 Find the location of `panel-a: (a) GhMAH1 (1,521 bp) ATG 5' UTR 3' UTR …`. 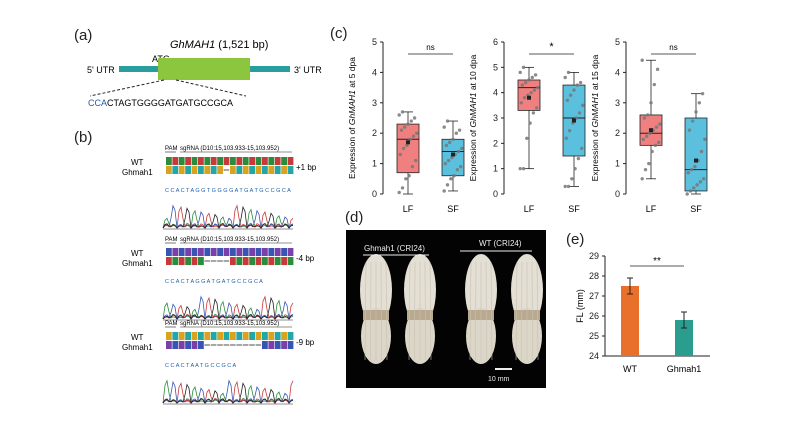

panel-a: (a) GhMAH1 (1,521 bp) ATG 5' UTR 3' UTR … is located at coordinates (198, 67).